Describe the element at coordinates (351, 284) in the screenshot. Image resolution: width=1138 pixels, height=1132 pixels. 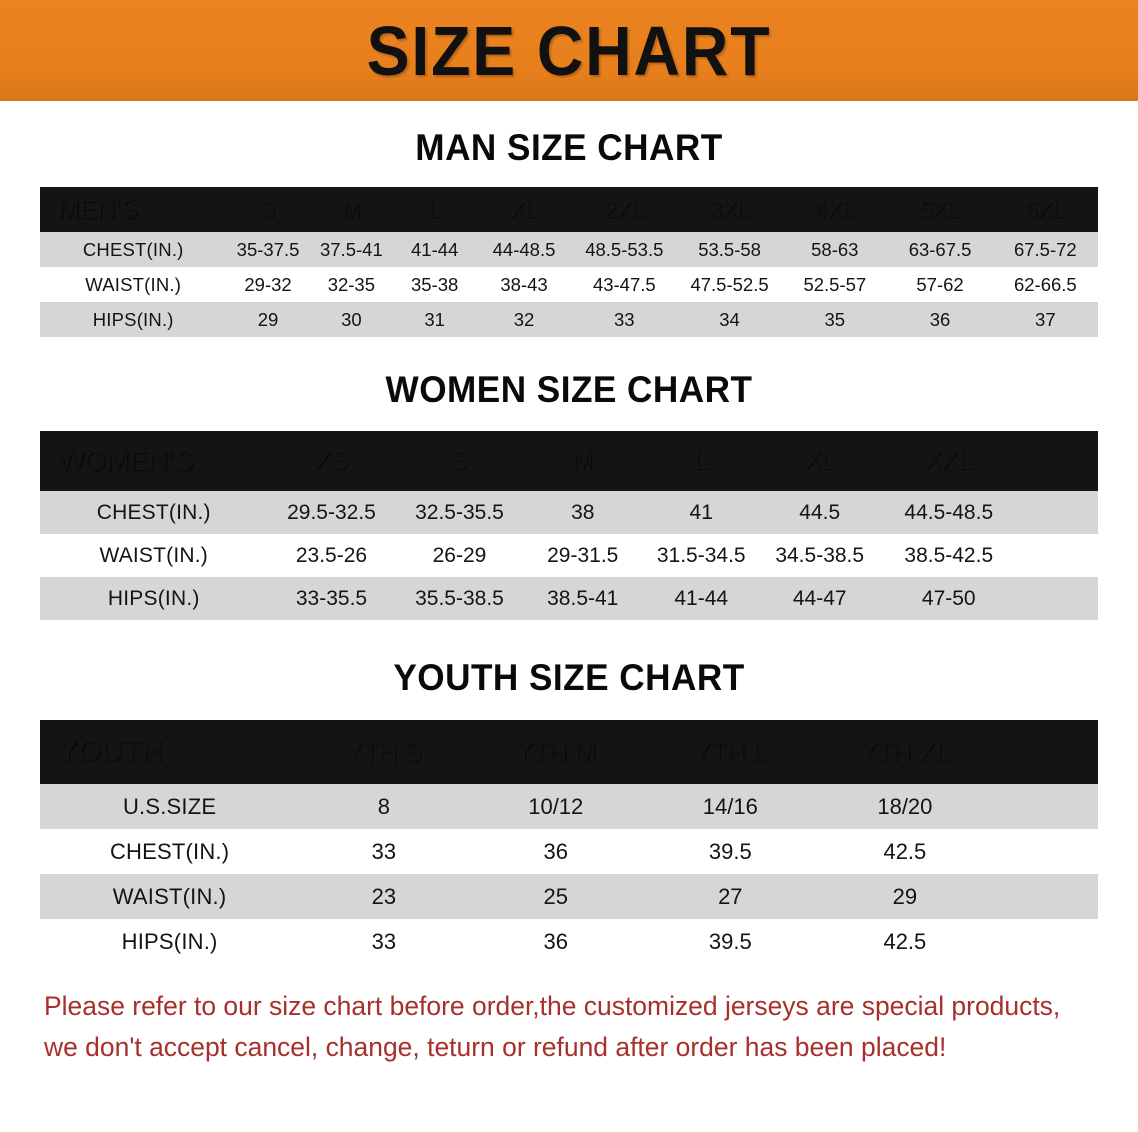
I see `man-waist-m: 32-35` at that location.